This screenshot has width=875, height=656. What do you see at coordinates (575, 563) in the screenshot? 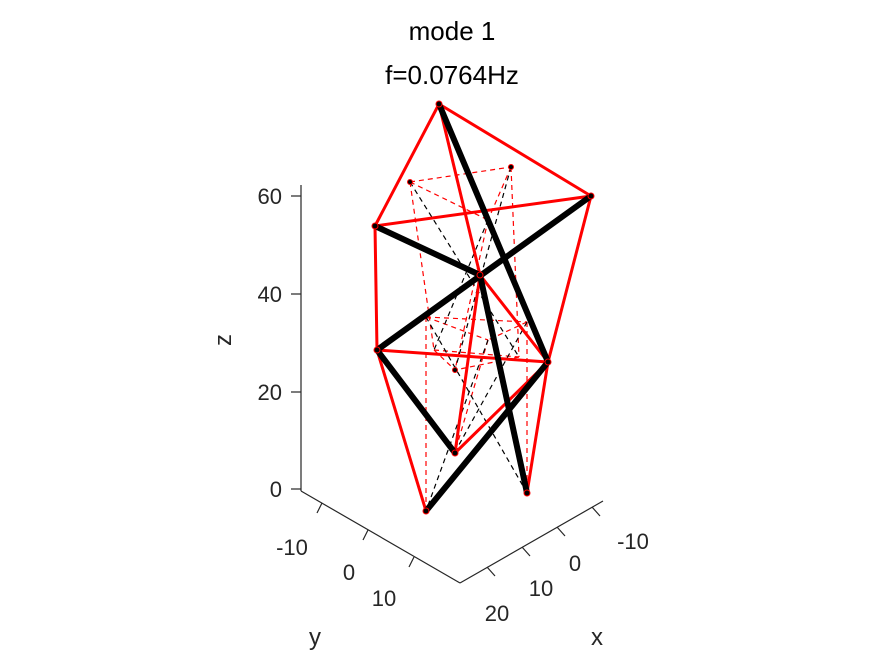
I see `x-tick-label-0: 0` at bounding box center [575, 563].